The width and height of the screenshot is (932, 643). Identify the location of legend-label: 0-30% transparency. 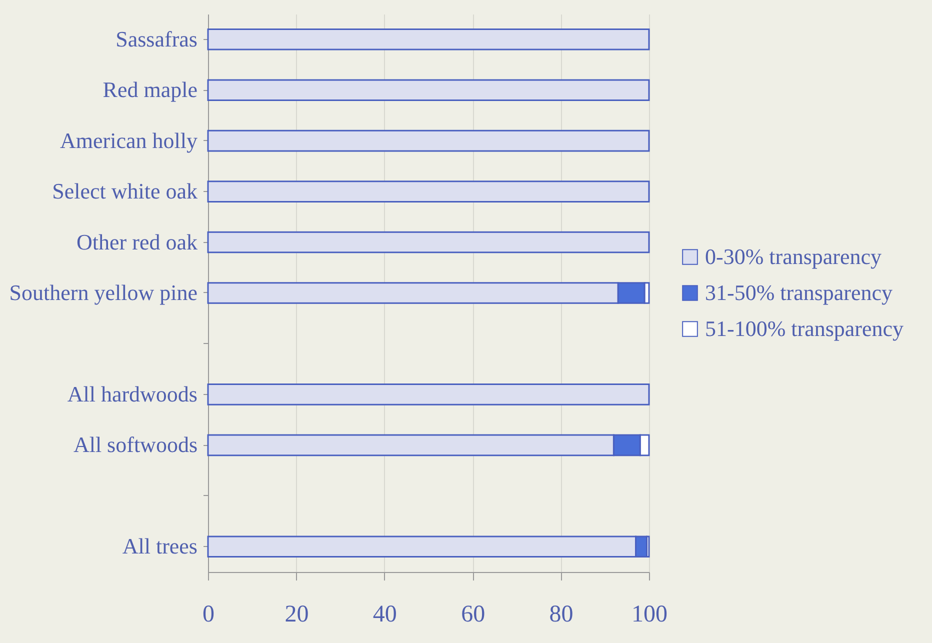
(793, 256).